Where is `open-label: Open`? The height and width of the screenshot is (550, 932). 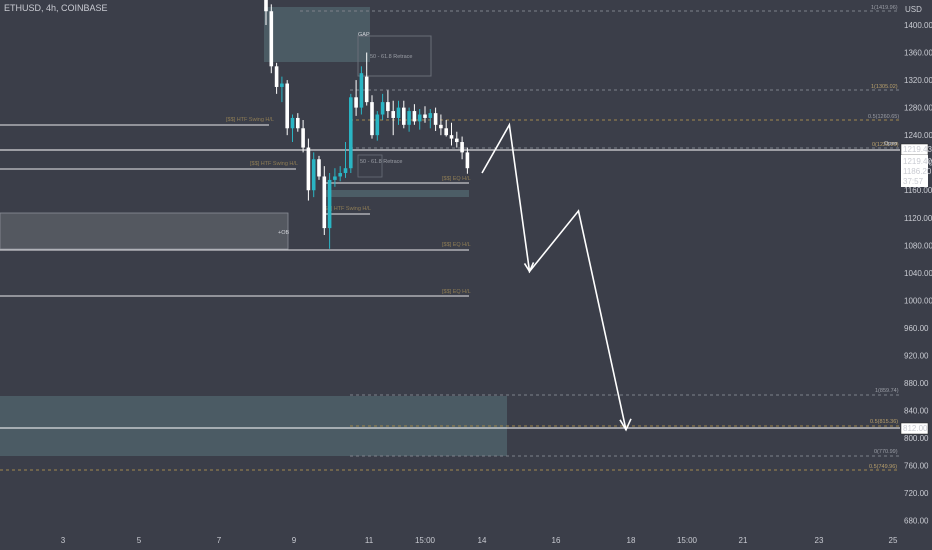
open-label: Open is located at coordinates (890, 144).